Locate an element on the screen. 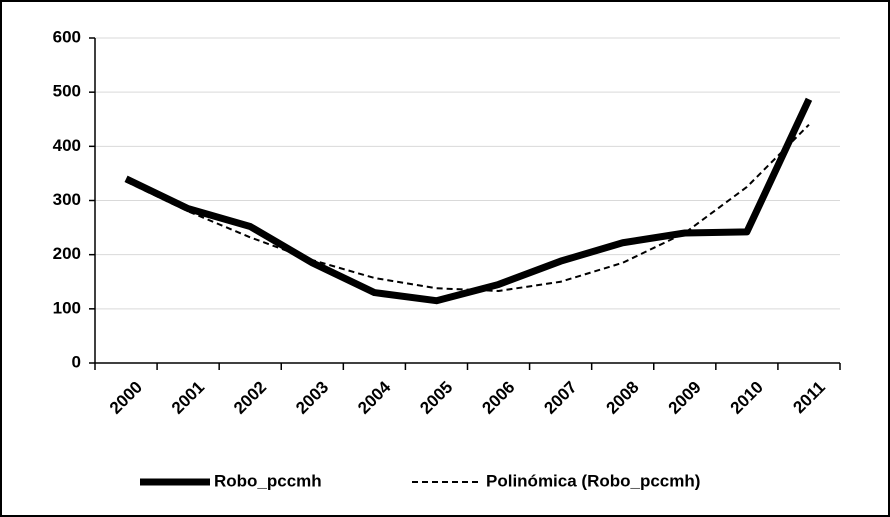  y-tick-label: 0 is located at coordinates (76, 361).